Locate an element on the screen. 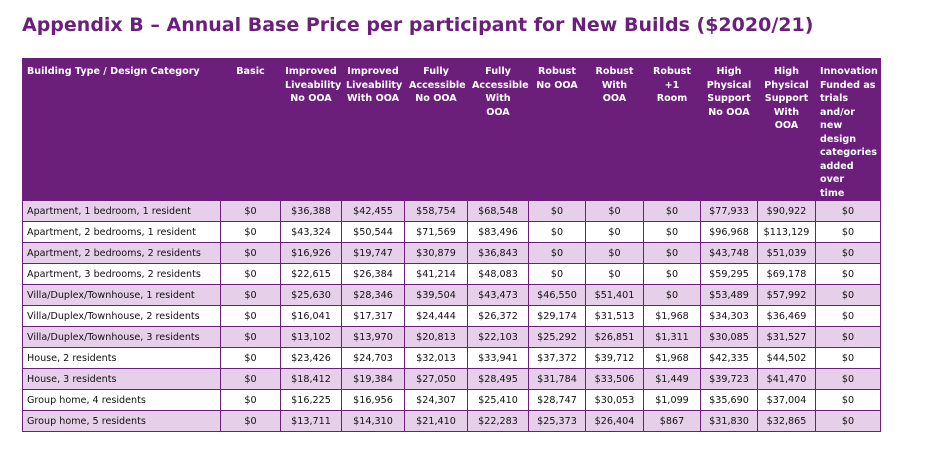 This screenshot has height=456, width=927. price-cell: $41,214 is located at coordinates (436, 274).